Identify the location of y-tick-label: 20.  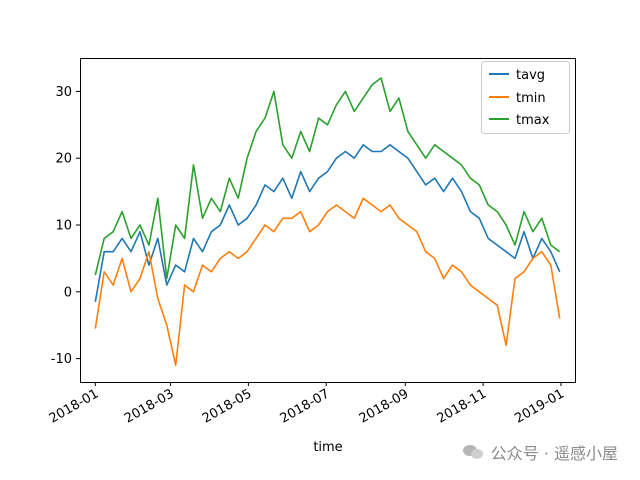
(63, 159).